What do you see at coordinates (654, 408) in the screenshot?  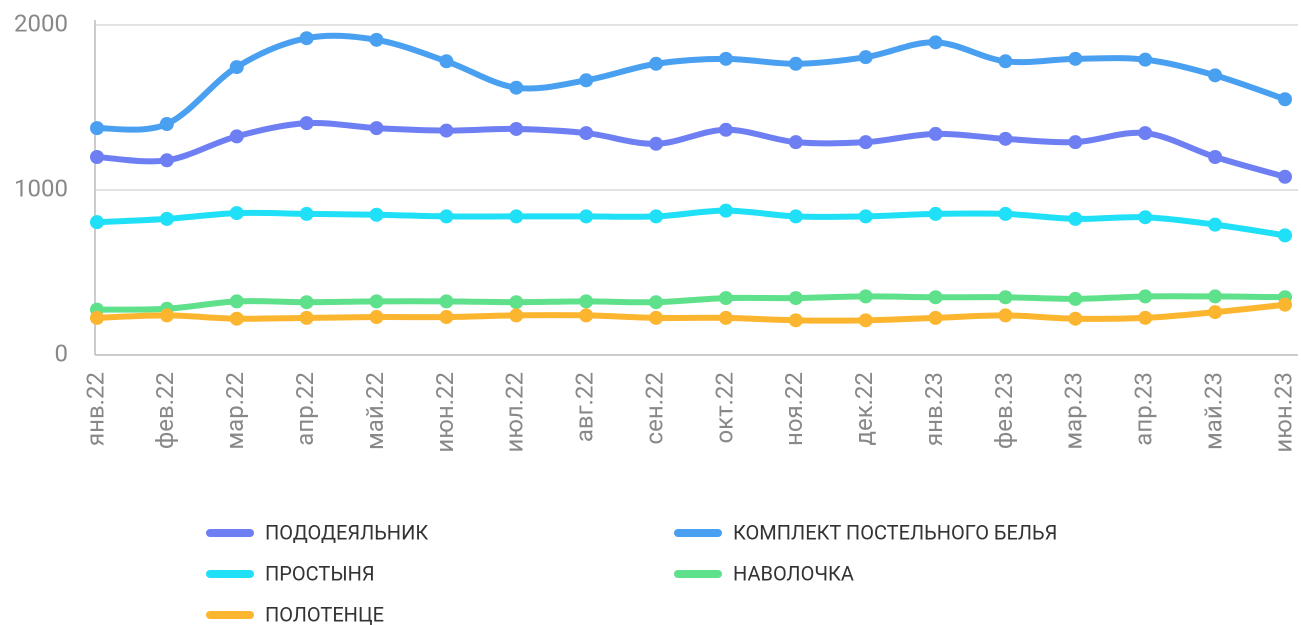 I see `x-tick-label: сен.22` at bounding box center [654, 408].